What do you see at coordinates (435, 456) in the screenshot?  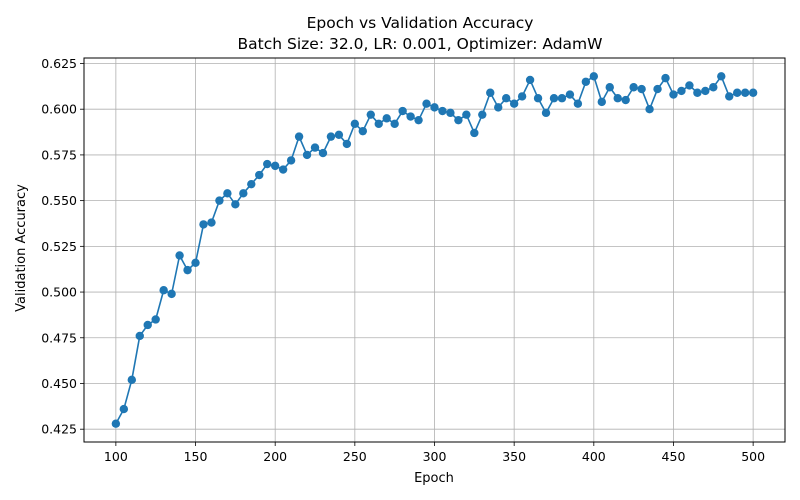 I see `x-tick-label: 300` at bounding box center [435, 456].